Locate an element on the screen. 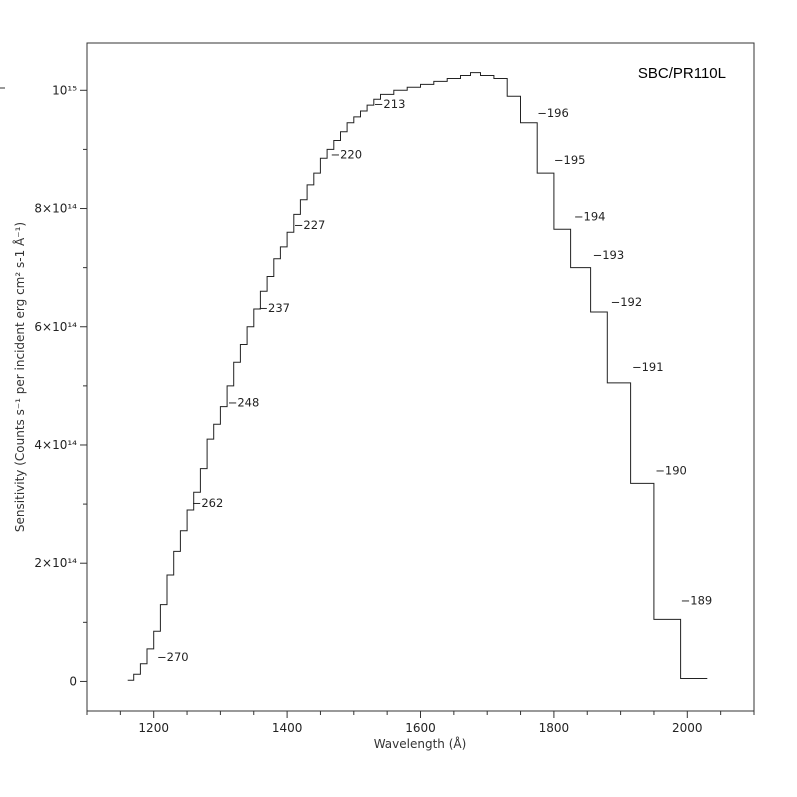 This screenshot has width=797, height=797. annotation-label: −220 is located at coordinates (346, 154).